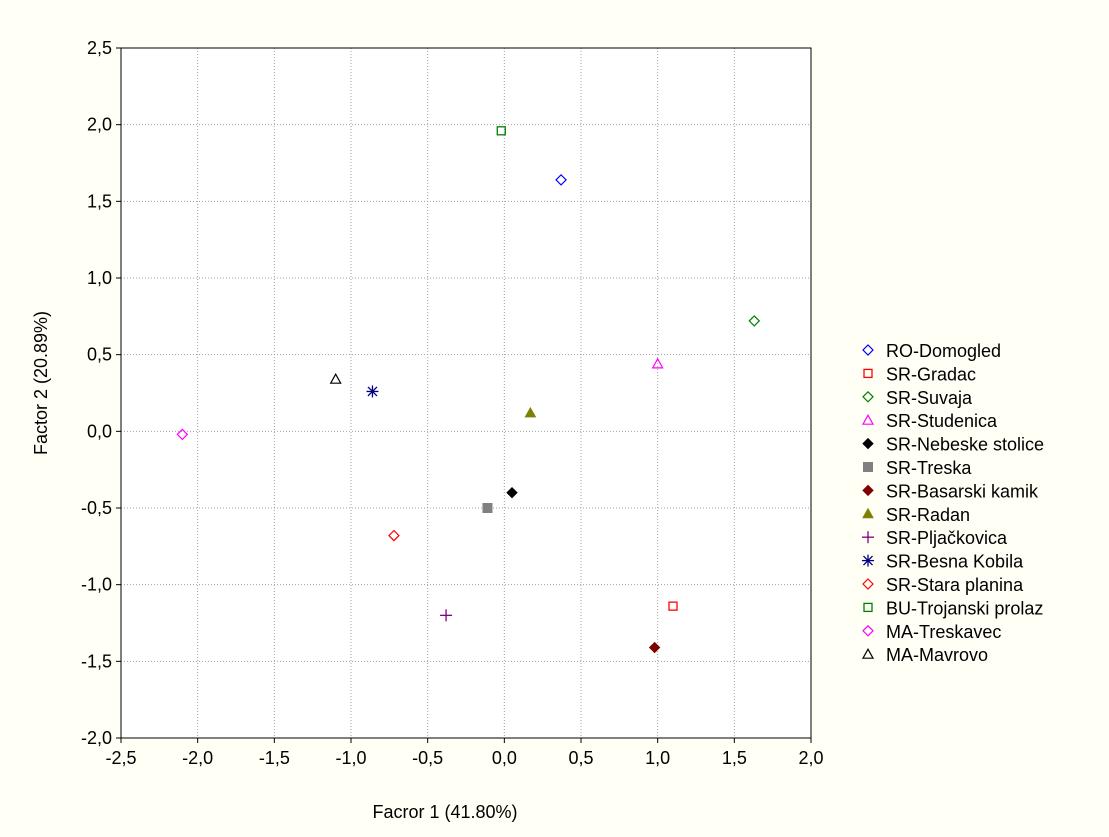  I want to click on y-axis: 2,5 2,0 1,5 1,0 0,5 0,0 -0,5 -1,0 -1,5 -2,0, so click(101, 393).